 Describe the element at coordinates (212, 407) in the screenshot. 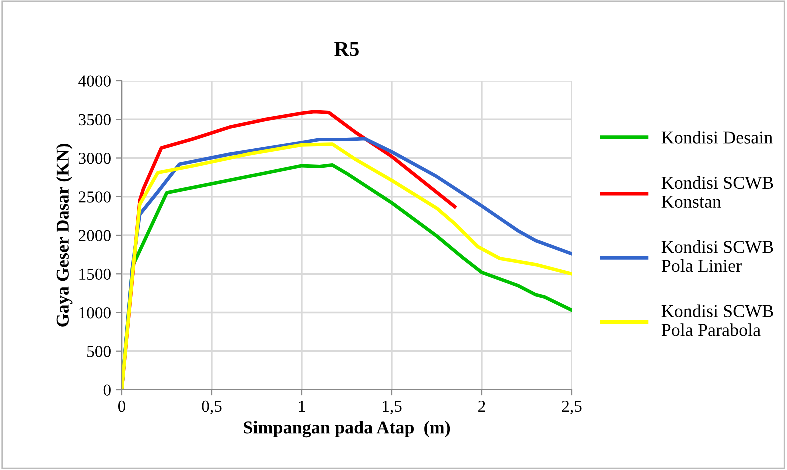

I see `x-tick-label: 0,5` at that location.